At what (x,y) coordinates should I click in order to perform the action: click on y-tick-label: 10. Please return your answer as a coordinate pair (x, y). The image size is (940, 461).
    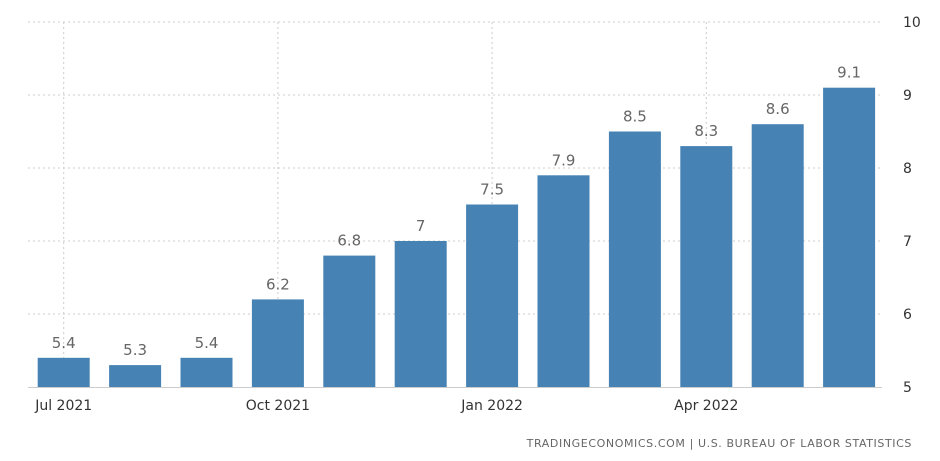
    Looking at the image, I should click on (912, 23).